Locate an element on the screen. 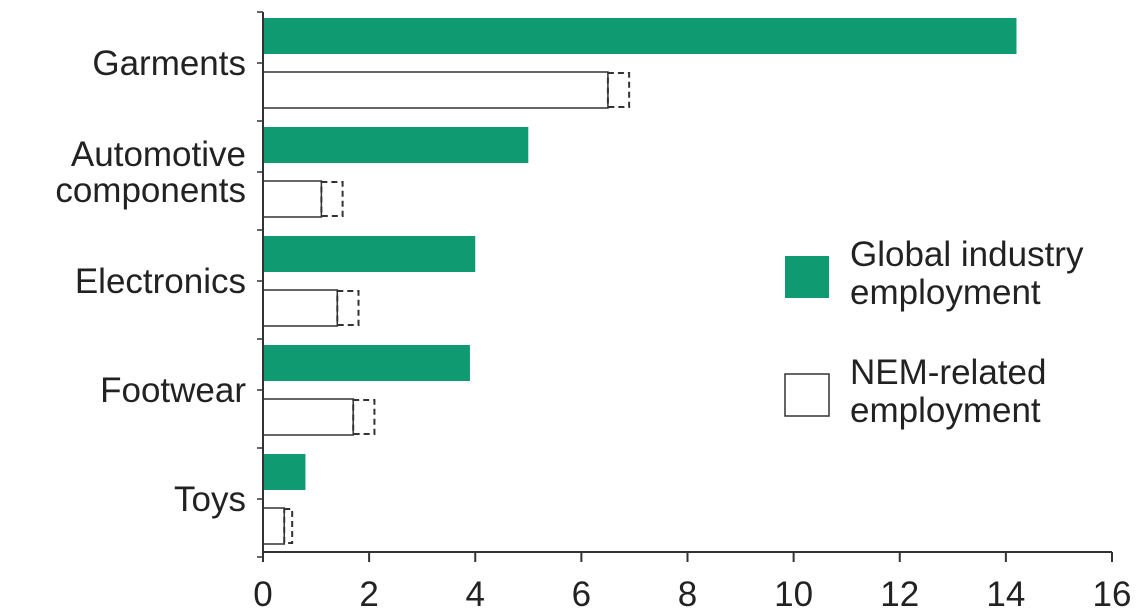  category-label-line: components is located at coordinates (150, 190).